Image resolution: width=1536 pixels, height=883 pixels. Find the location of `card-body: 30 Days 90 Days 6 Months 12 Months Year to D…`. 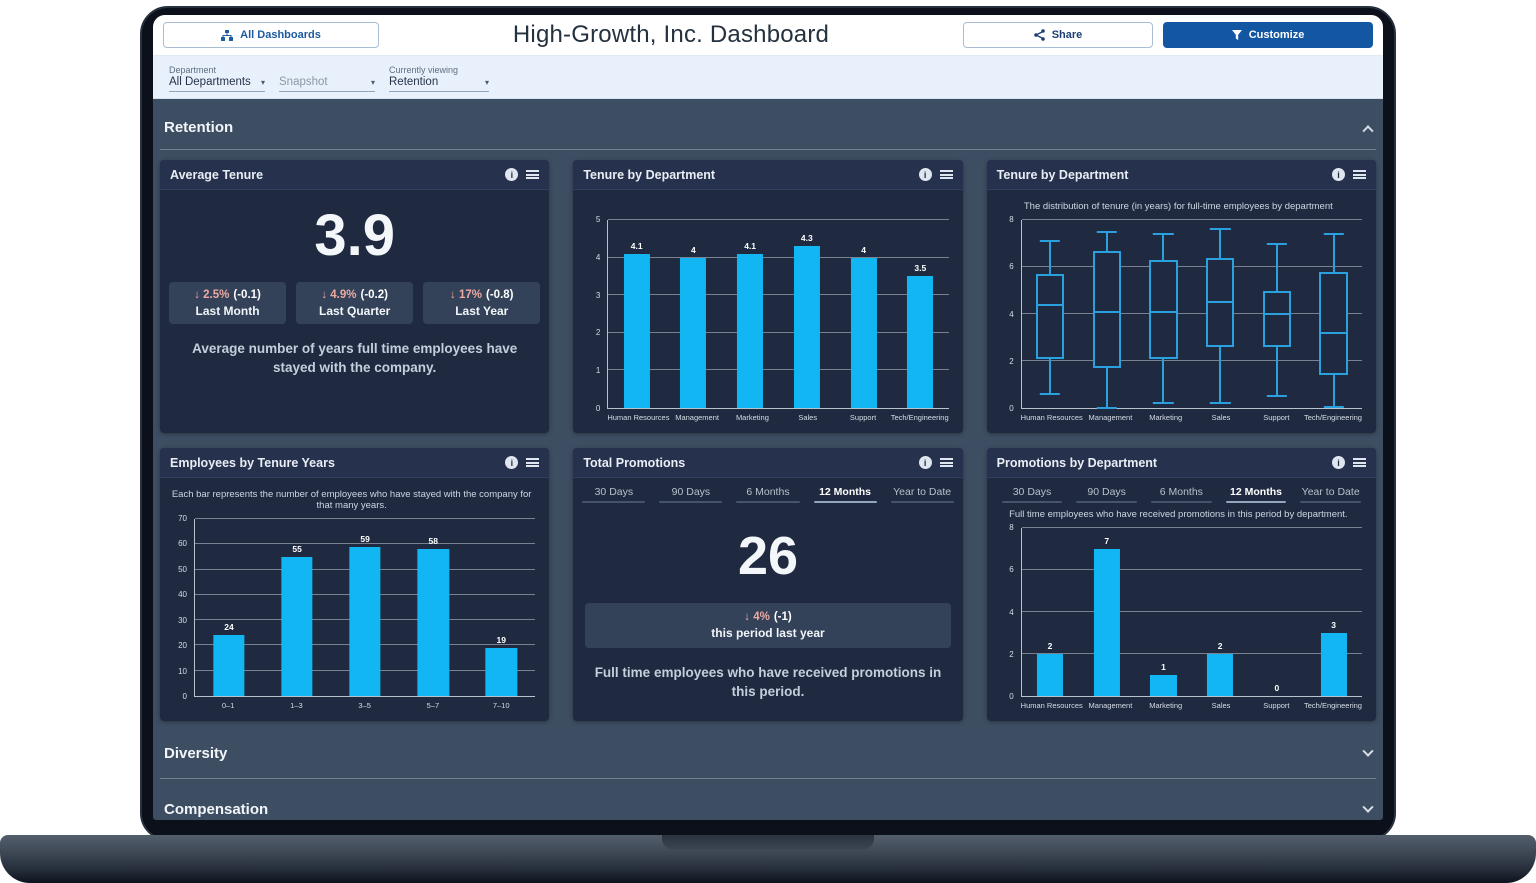

card-body: 30 Days 90 Days 6 Months 12 Months Year to D… is located at coordinates (1181, 599).